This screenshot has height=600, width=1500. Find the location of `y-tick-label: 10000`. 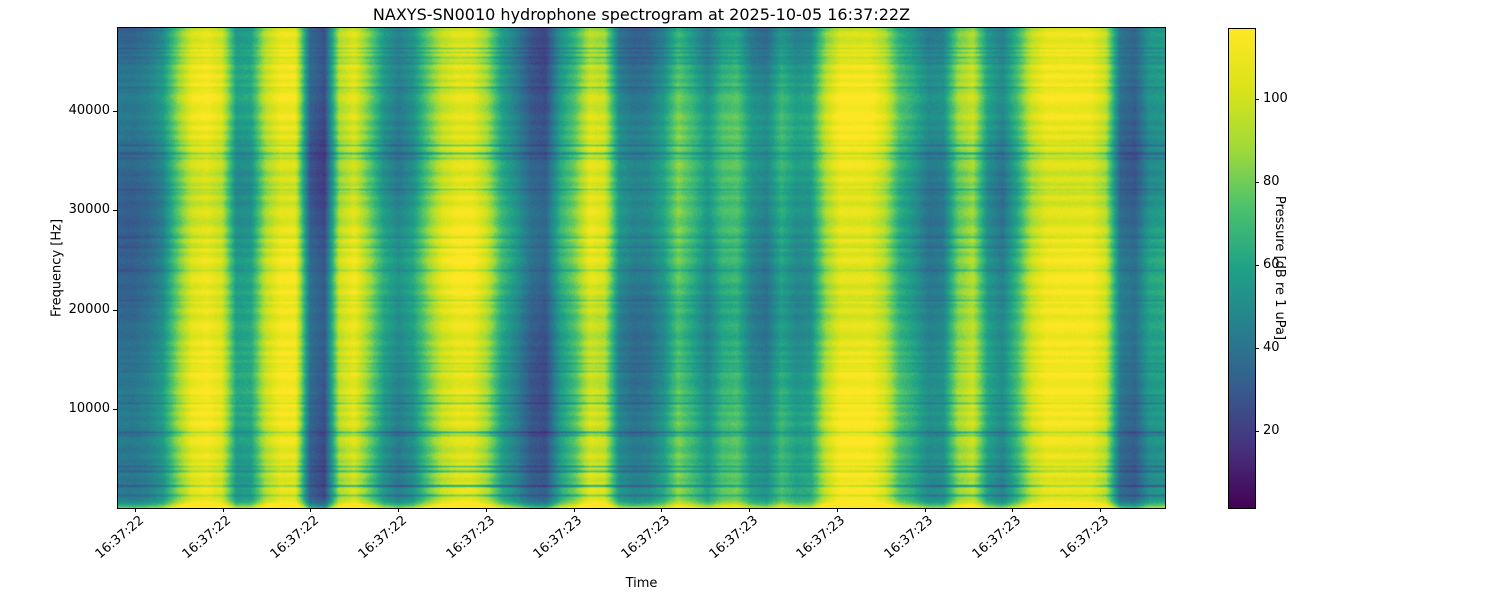

y-tick-label: 10000 is located at coordinates (89, 408).